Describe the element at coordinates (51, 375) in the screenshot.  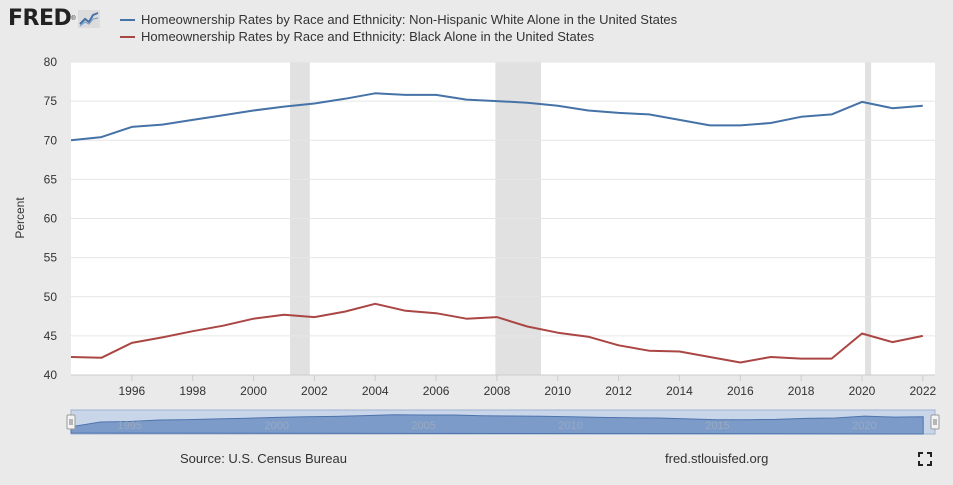
I see `y-tick-label: 40` at that location.